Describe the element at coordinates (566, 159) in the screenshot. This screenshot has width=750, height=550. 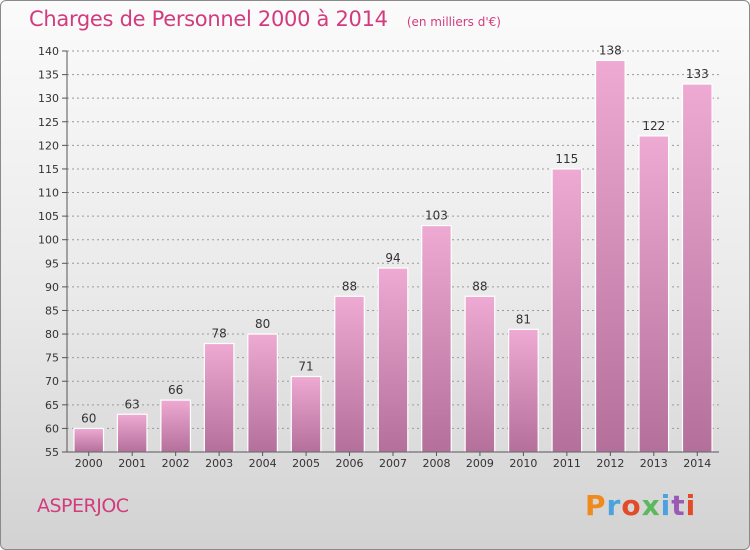
I see `data-label: 115` at that location.